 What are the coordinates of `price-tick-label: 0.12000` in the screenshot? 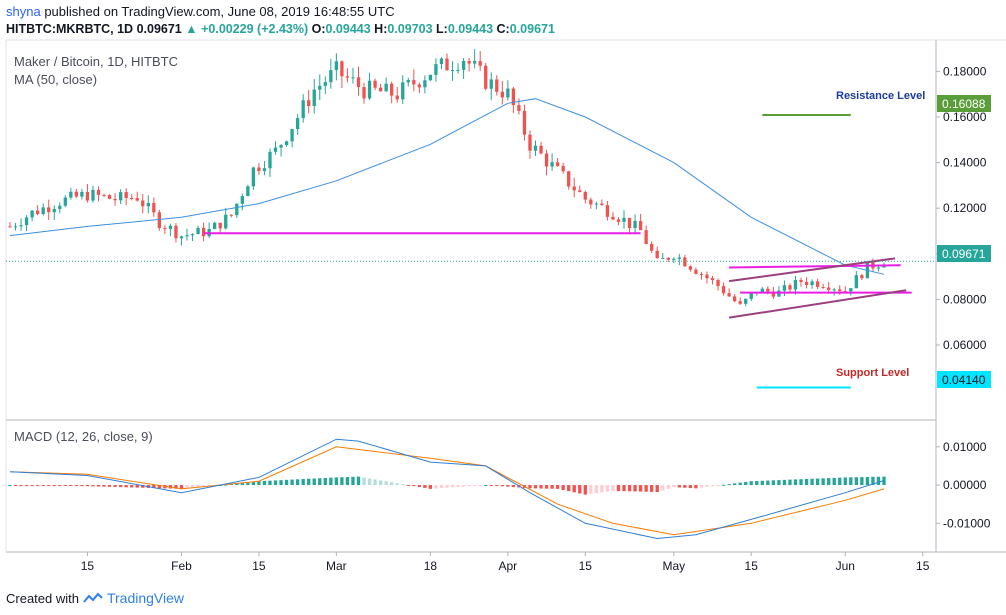 It's located at (965, 208).